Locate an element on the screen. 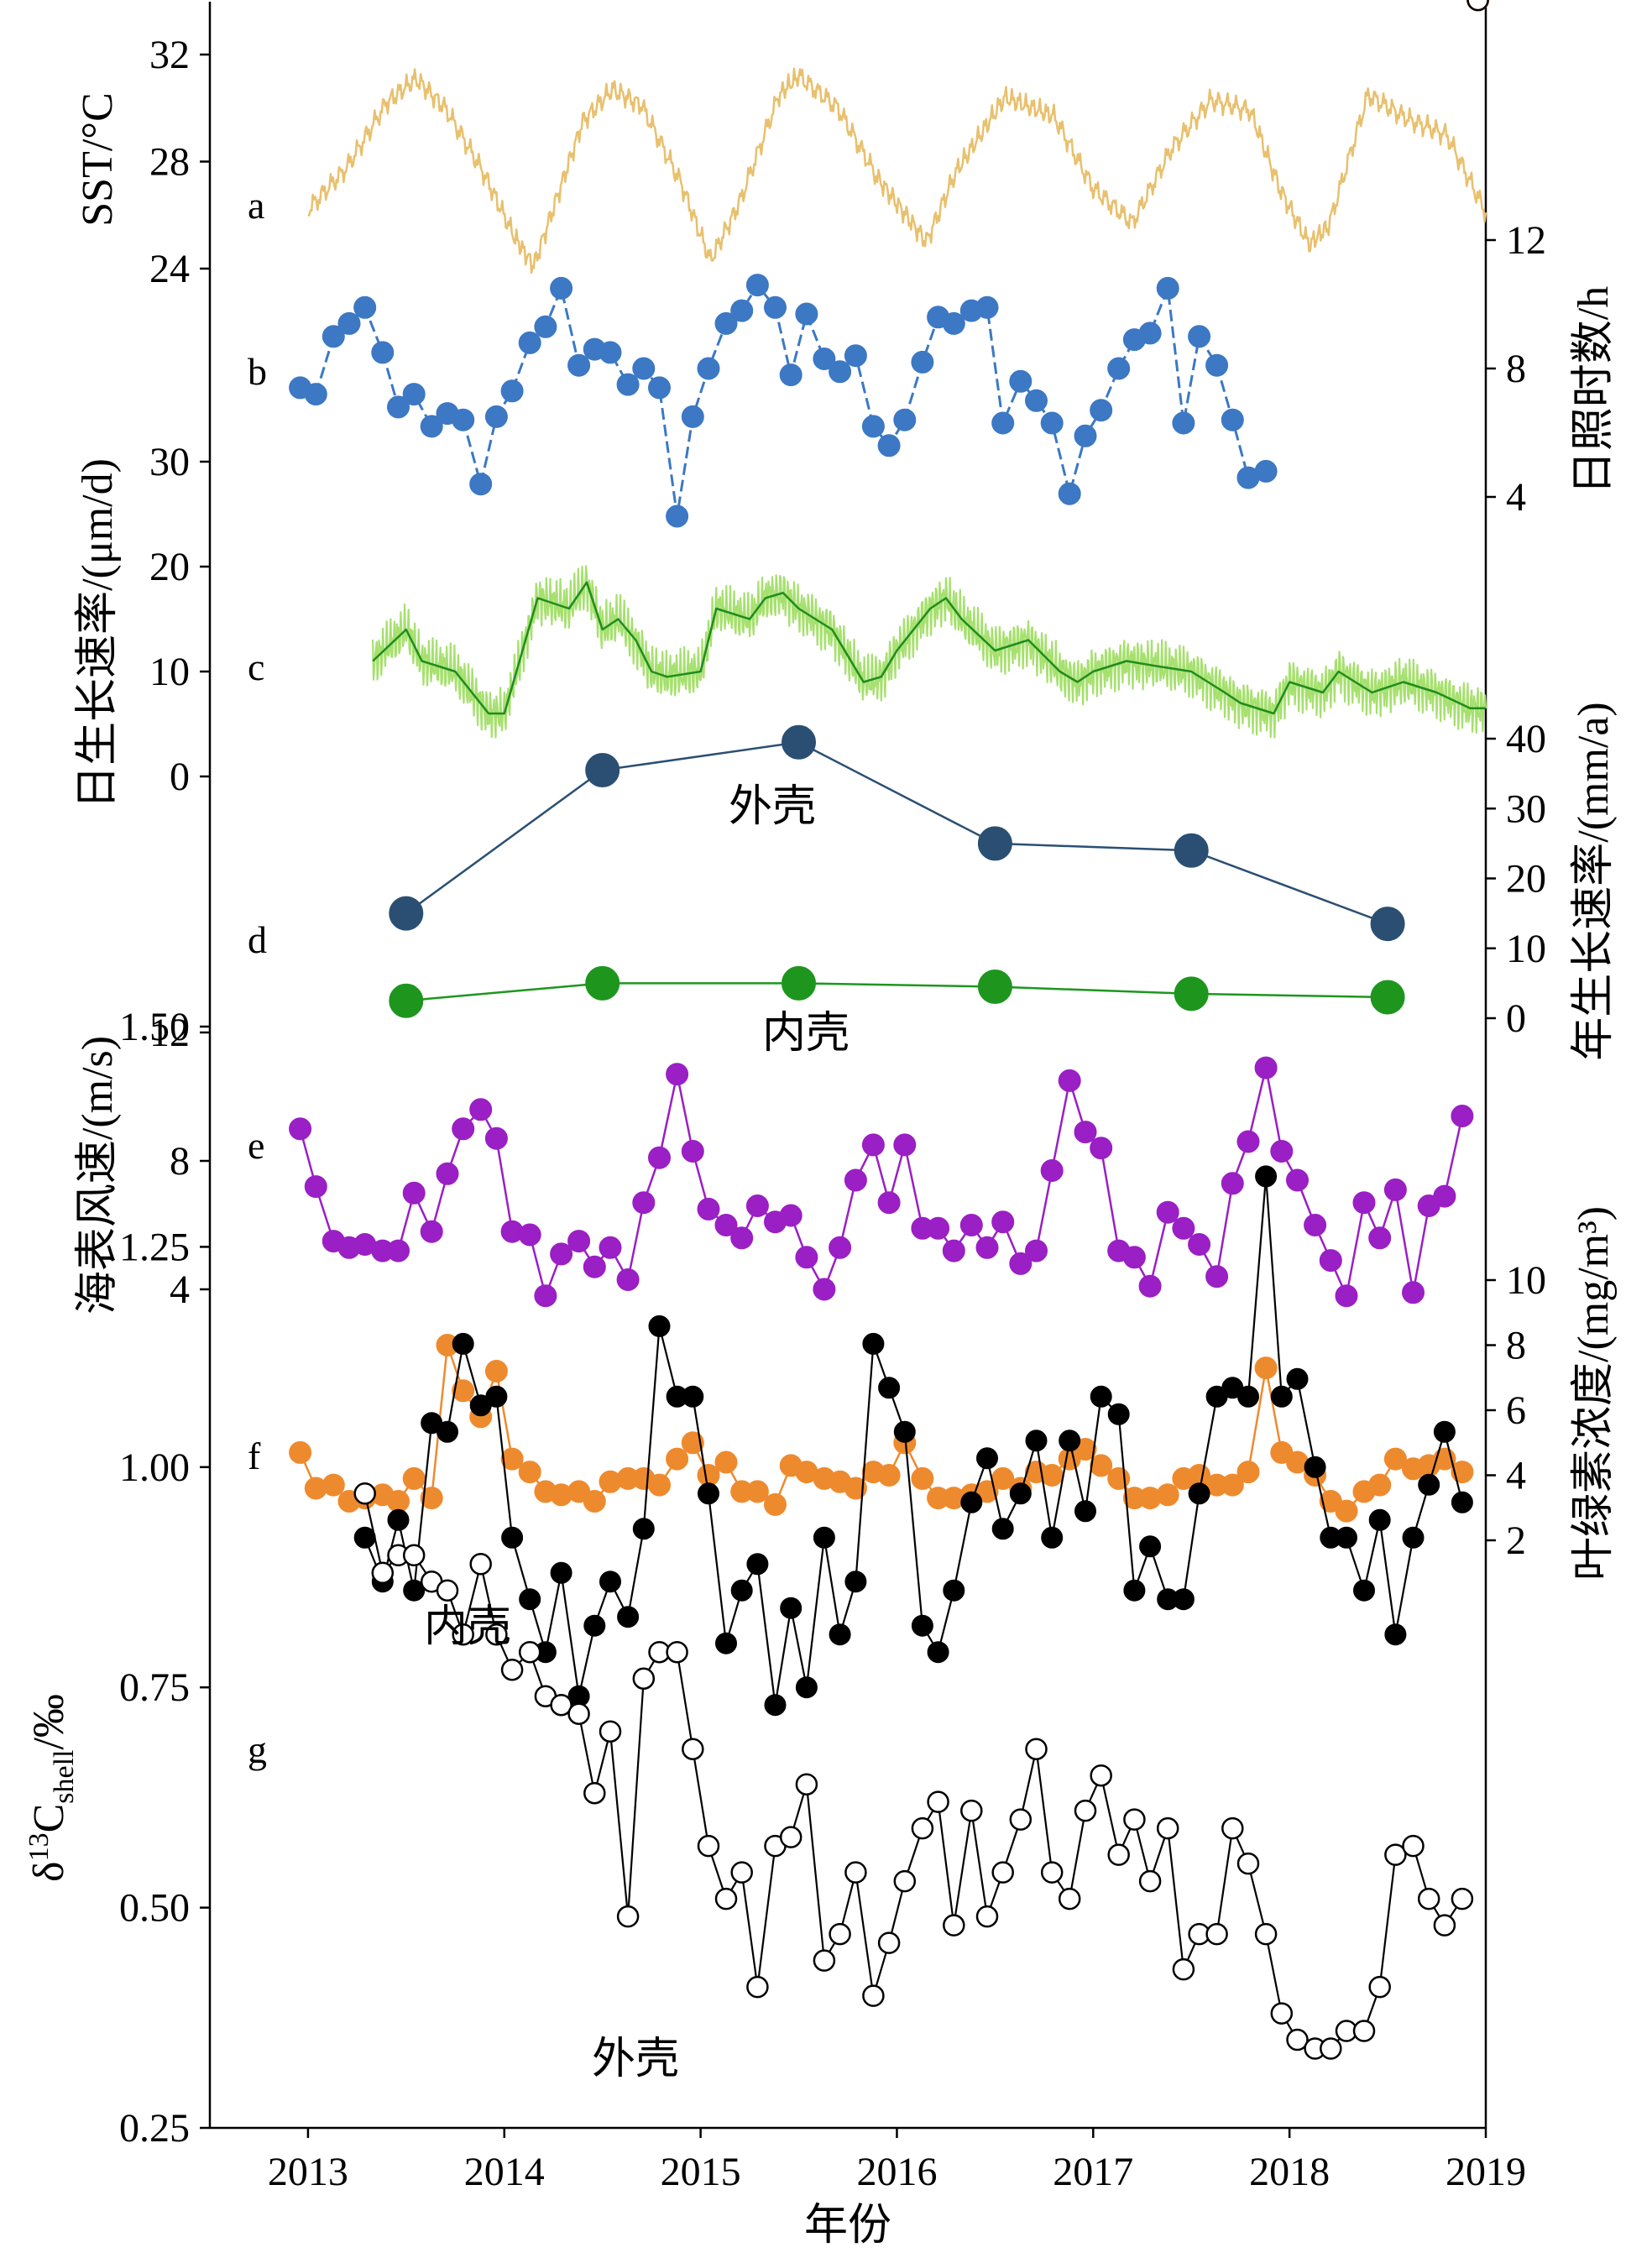 Image resolution: width=1652 pixels, height=2258 pixels. y-tick-label: 0.50 is located at coordinates (154, 1909).